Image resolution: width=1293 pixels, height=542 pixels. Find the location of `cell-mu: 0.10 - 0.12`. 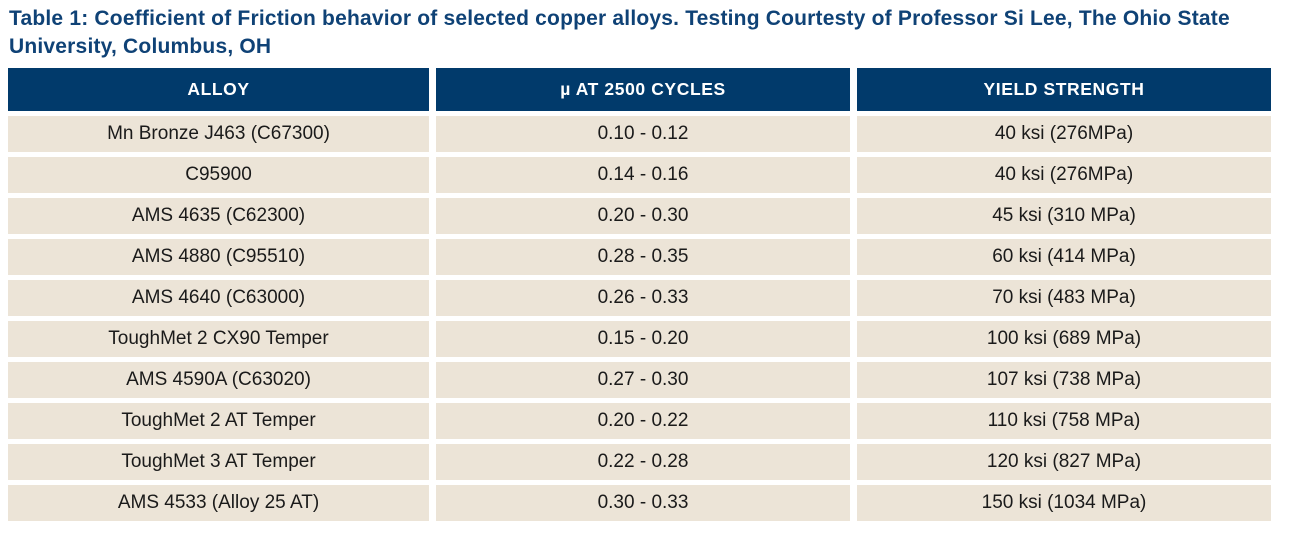

cell-mu: 0.10 - 0.12 is located at coordinates (643, 134).